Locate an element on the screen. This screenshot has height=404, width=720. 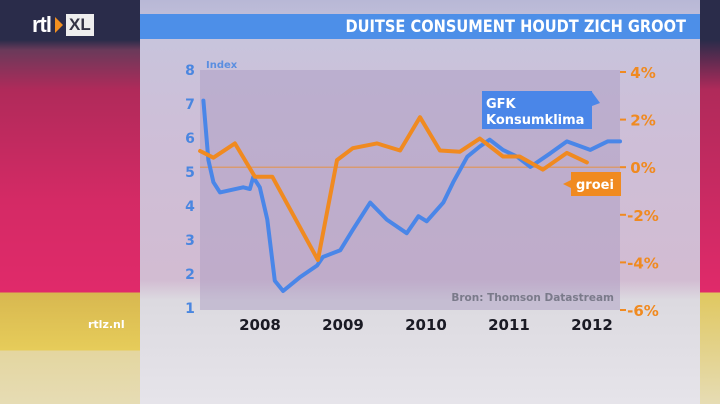
legend-groei-pointer is located at coordinates (567, 184).